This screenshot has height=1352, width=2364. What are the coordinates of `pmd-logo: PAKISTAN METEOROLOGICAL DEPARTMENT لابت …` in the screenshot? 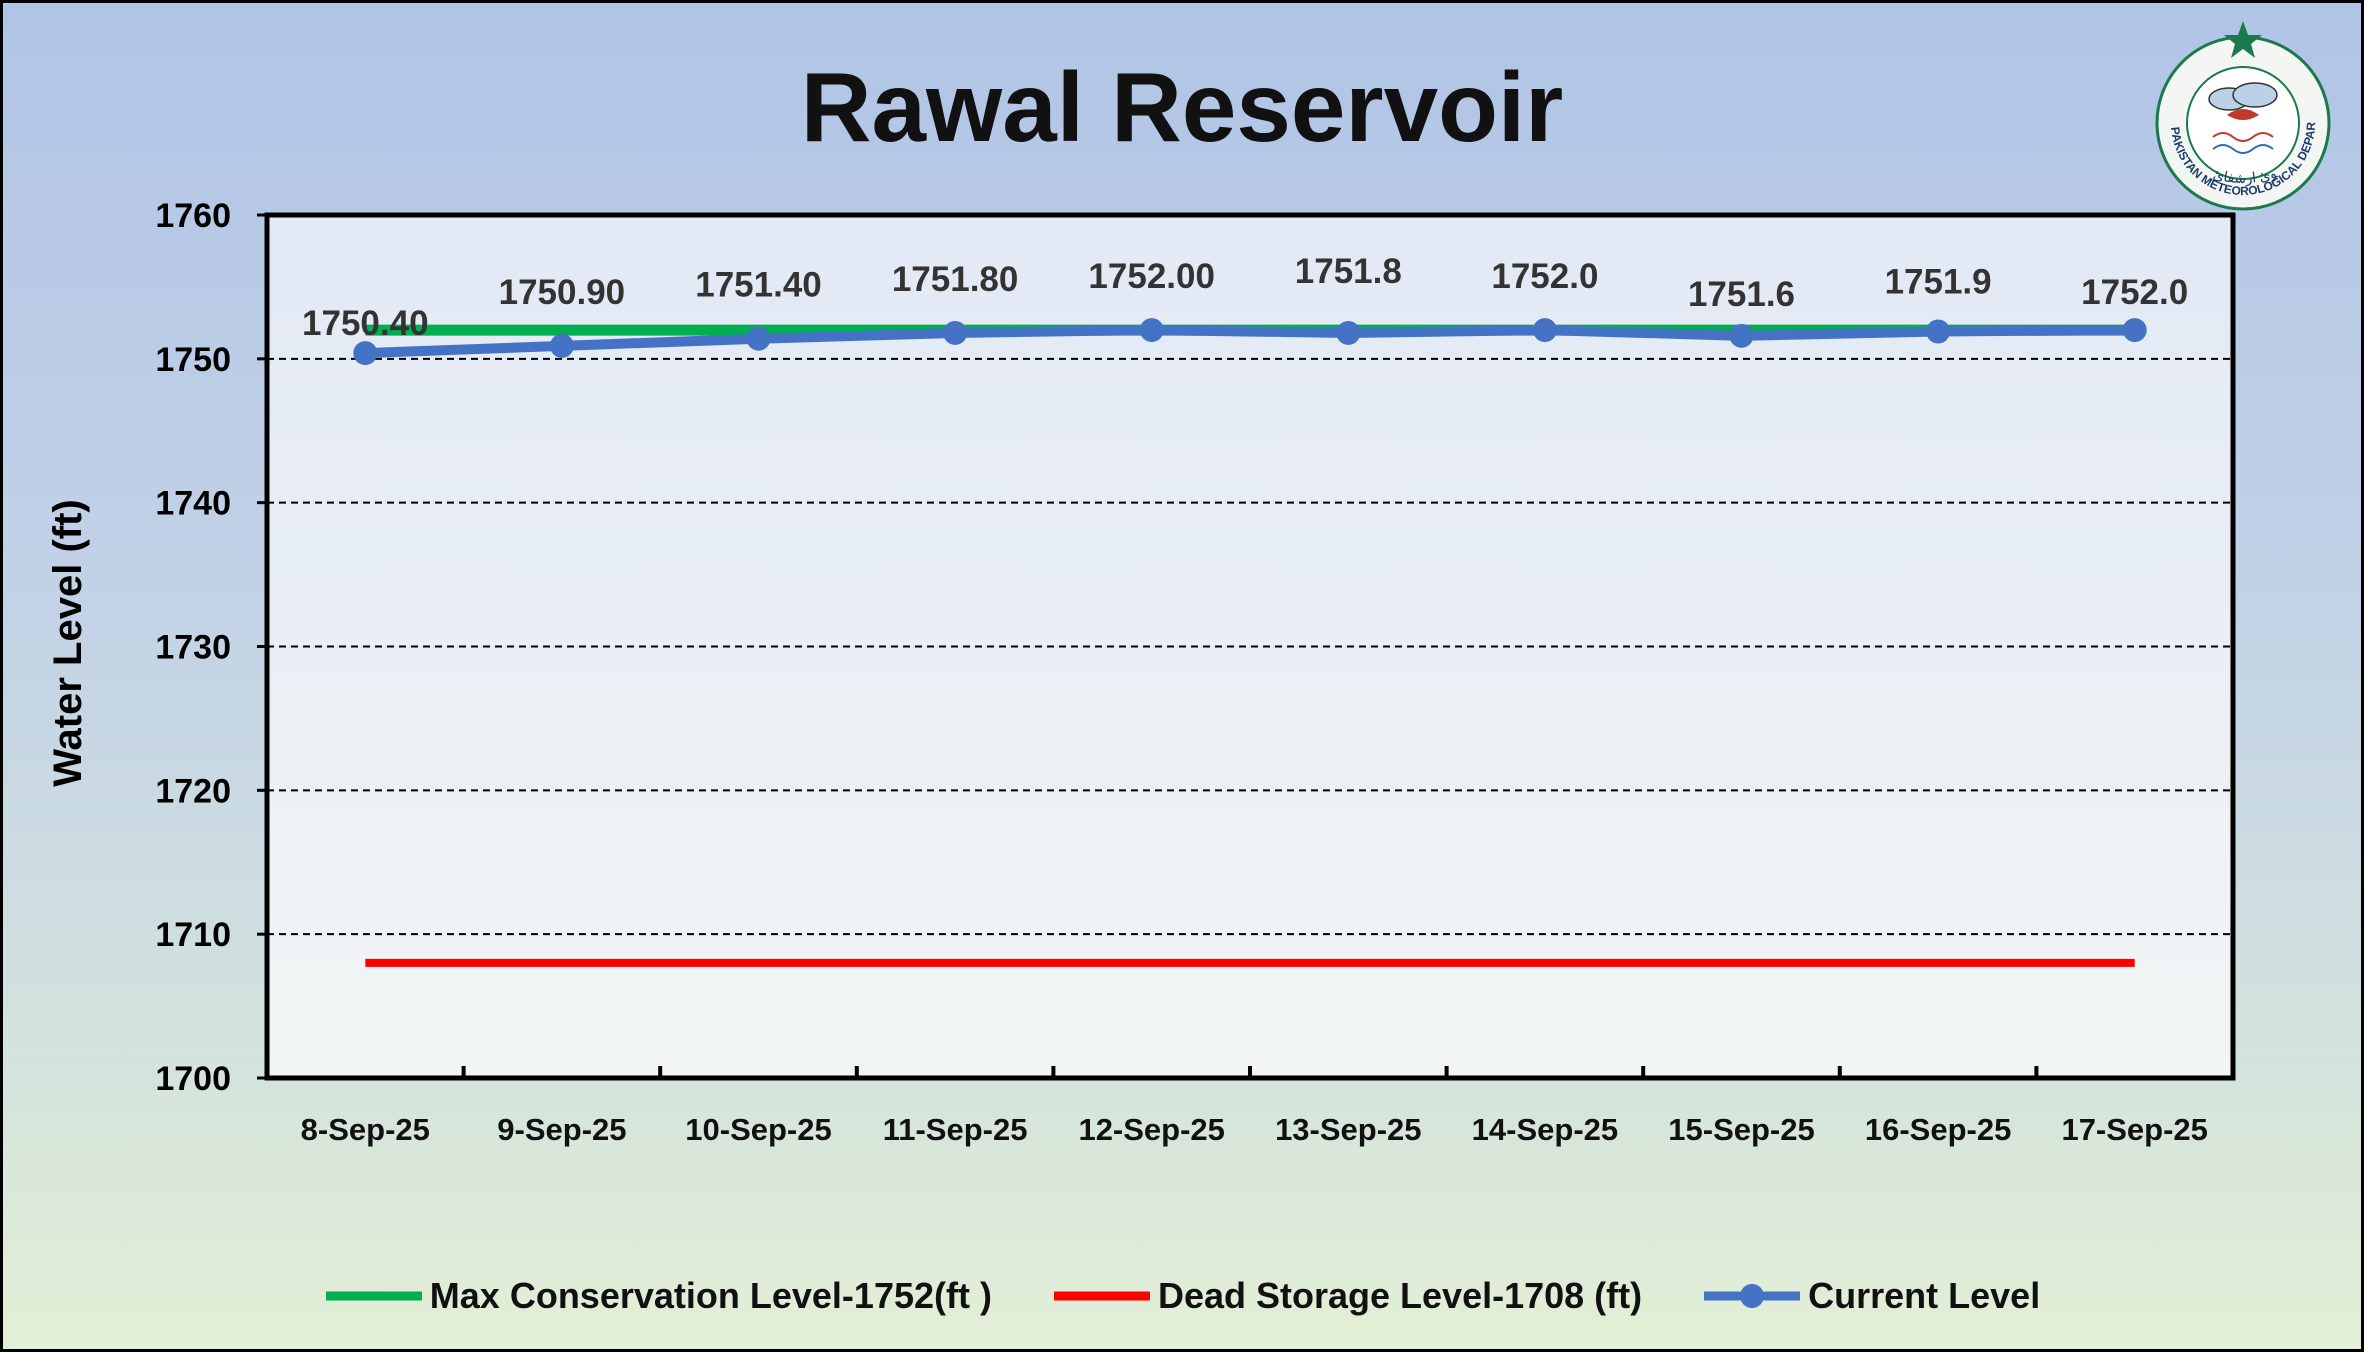 It's located at (2237, 113).